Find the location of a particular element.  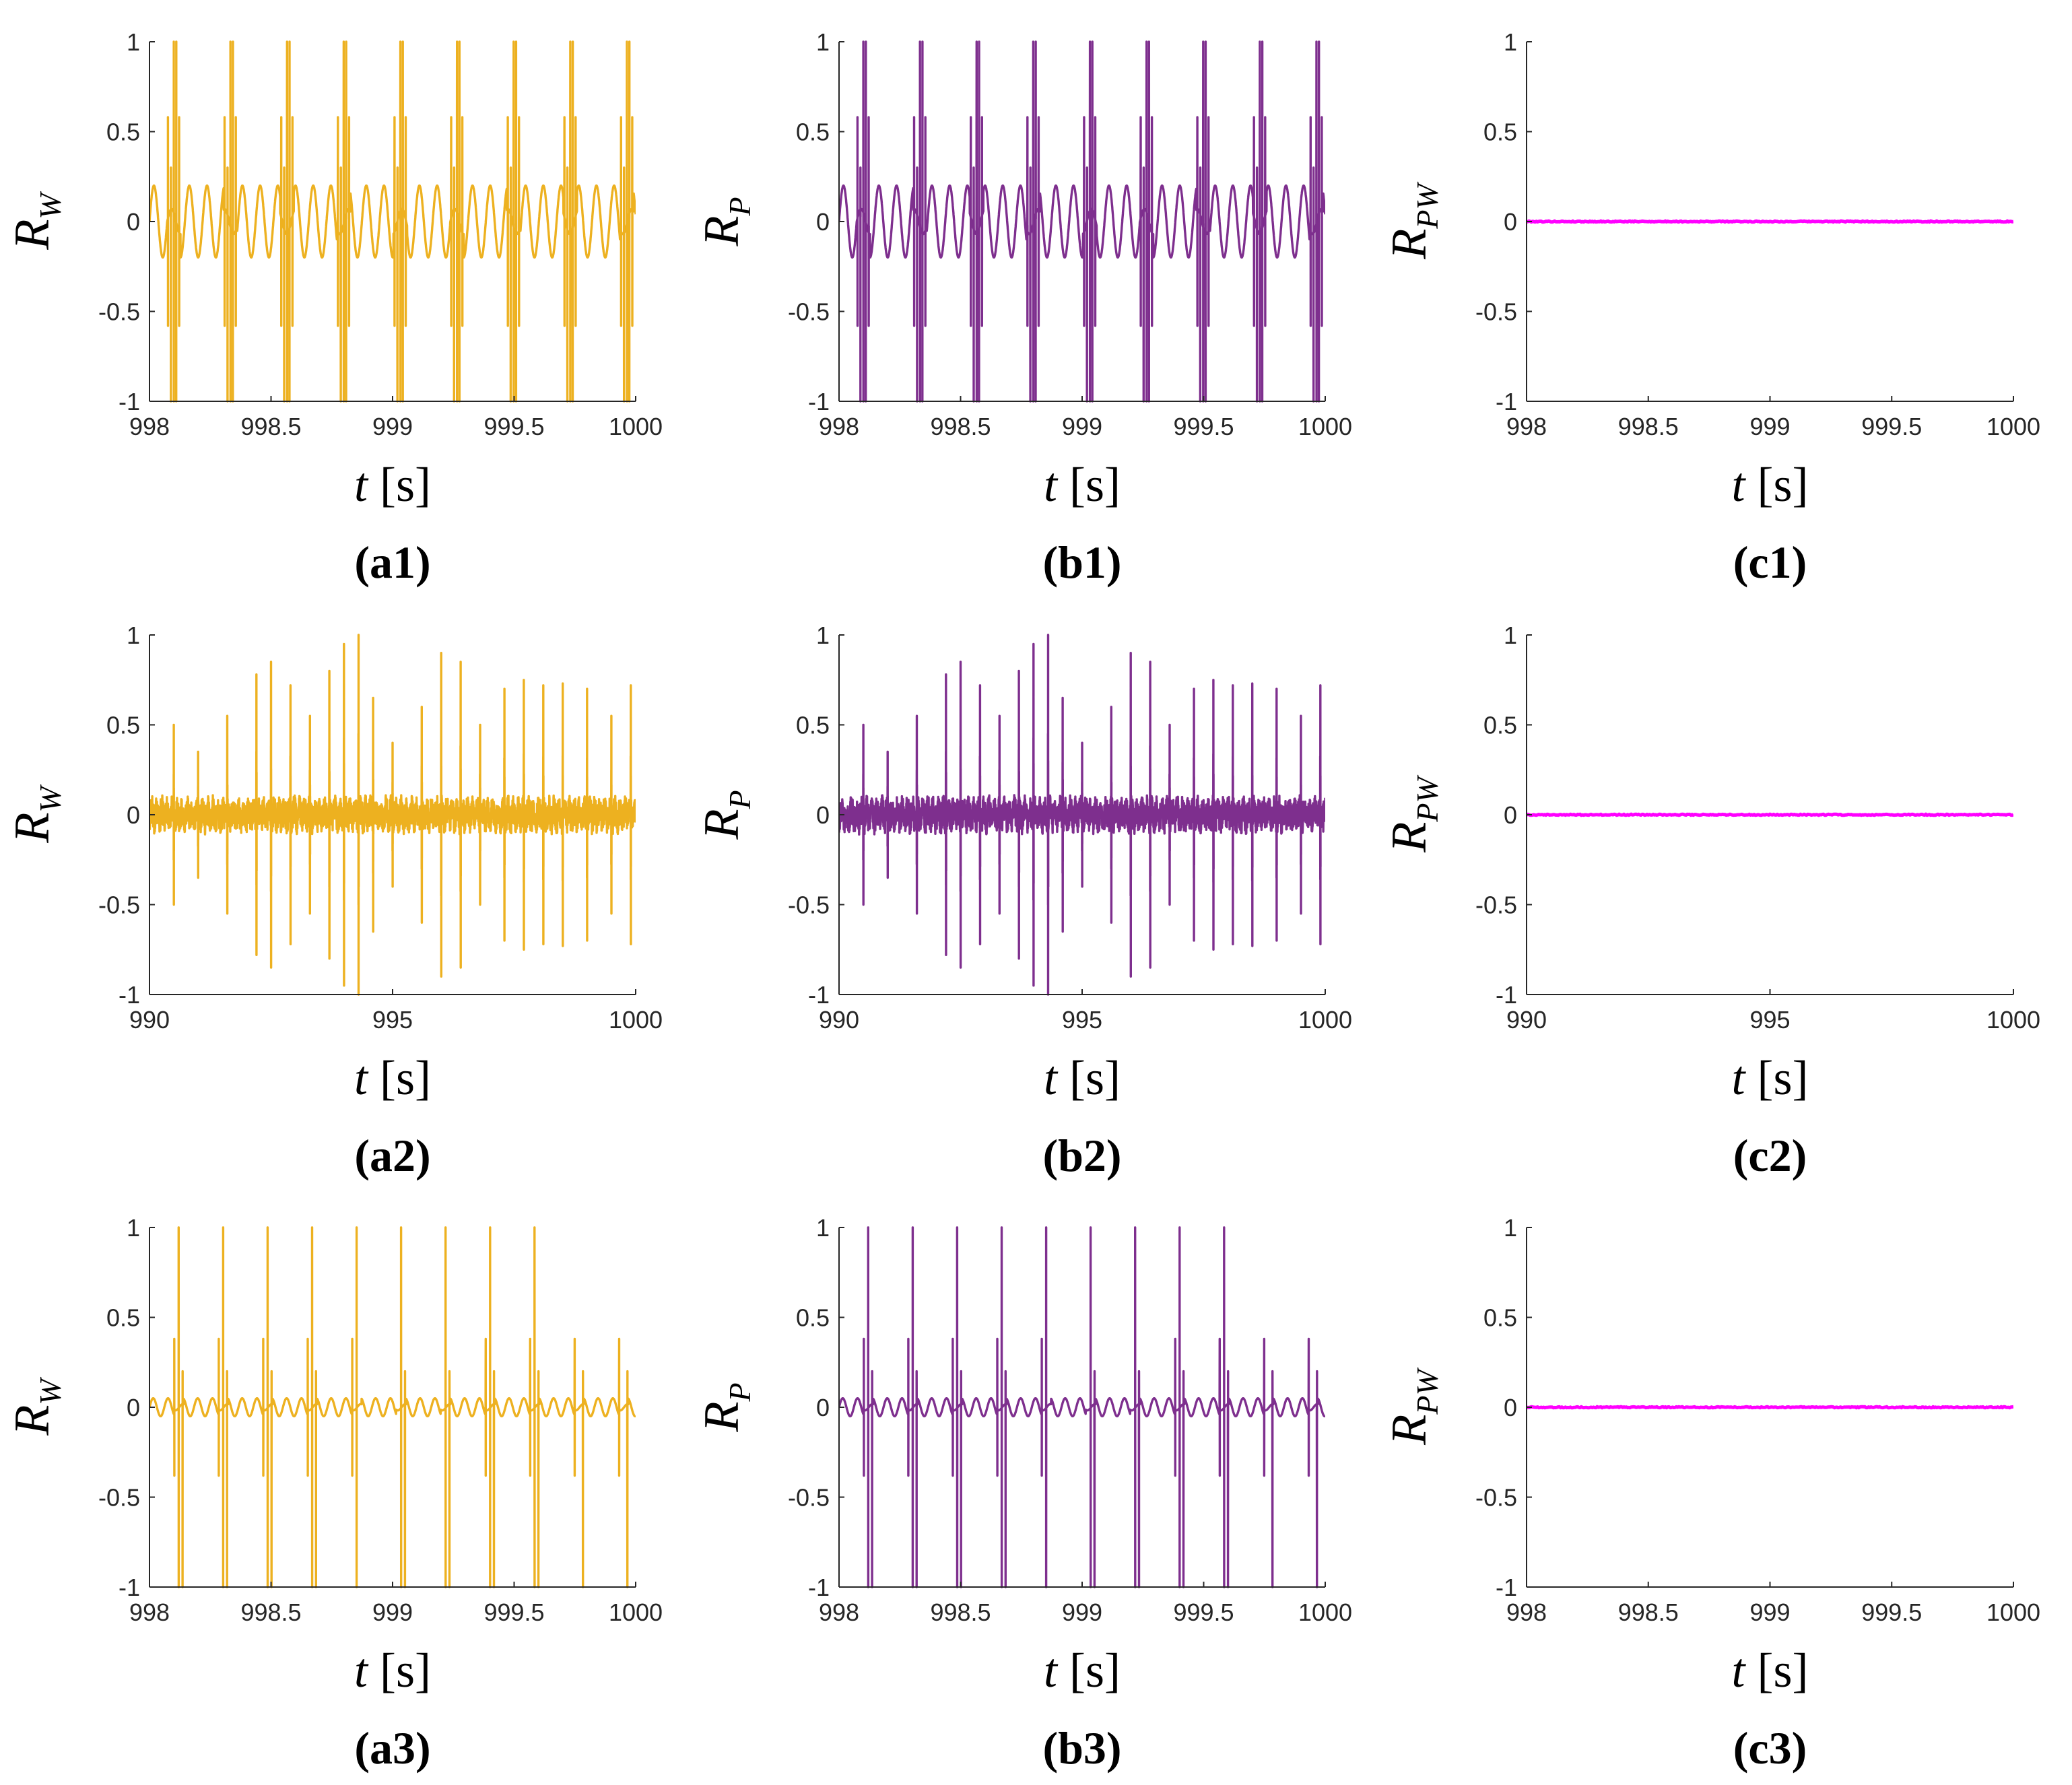

series-line-R_W is located at coordinates (392, 222).